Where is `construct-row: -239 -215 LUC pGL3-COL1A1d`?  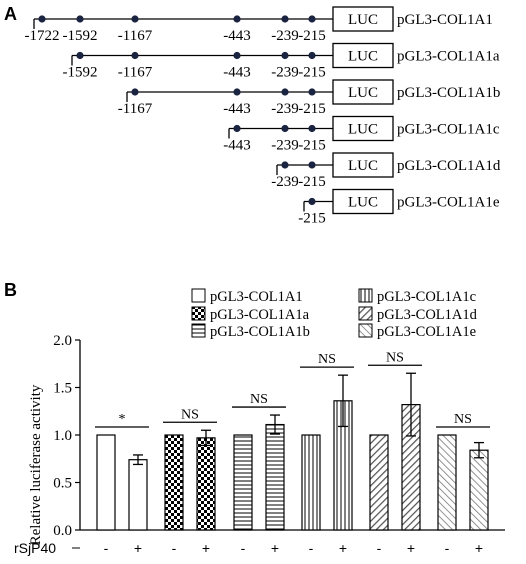 construct-row: -239 -215 LUC pGL3-COL1A1d is located at coordinates (386, 171).